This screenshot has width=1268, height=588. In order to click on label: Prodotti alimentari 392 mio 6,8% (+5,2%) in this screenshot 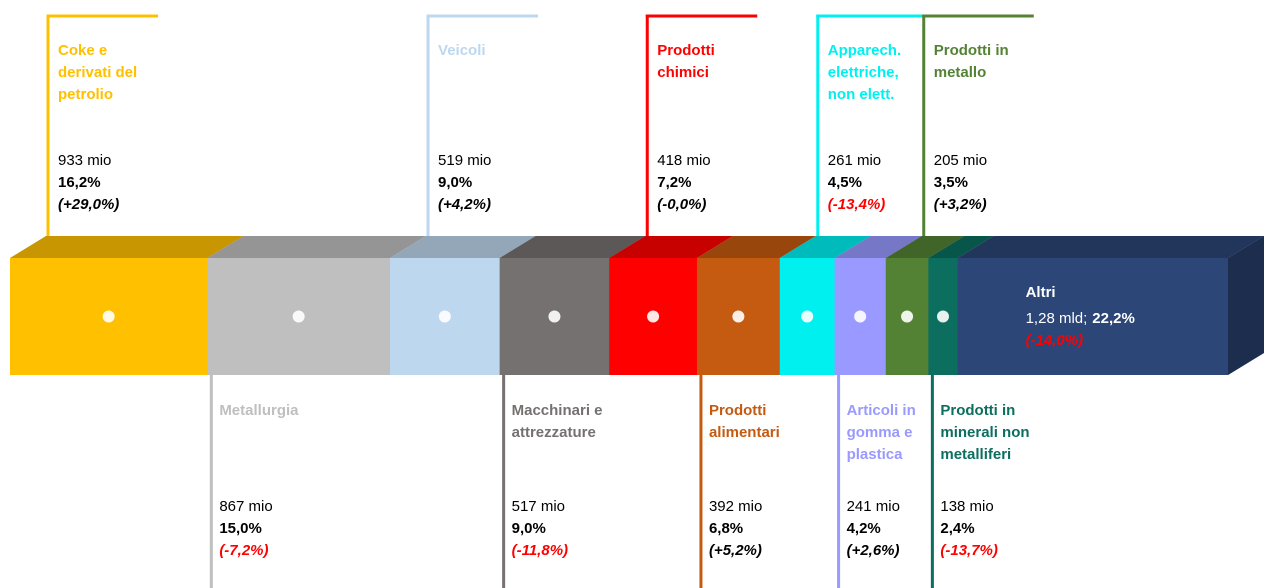, I will do `click(765, 481)`.